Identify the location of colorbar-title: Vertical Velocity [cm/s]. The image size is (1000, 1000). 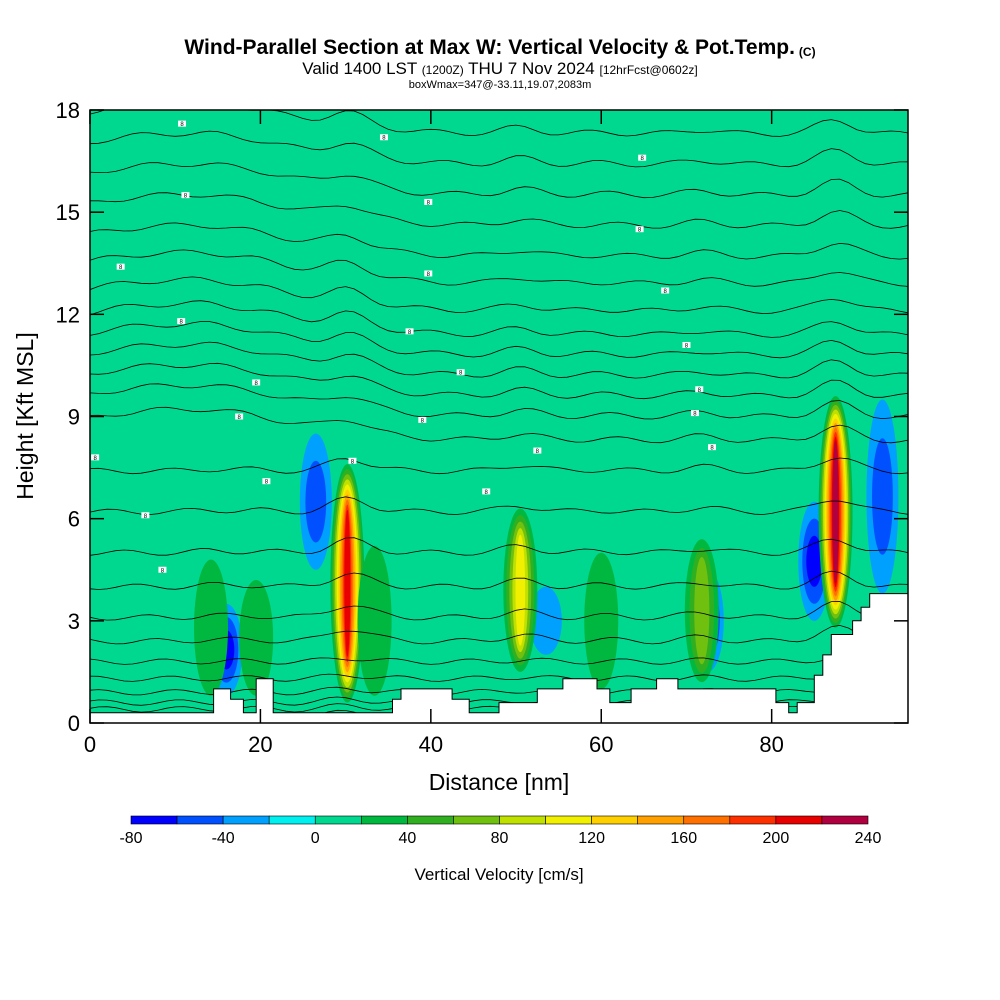
(498, 874).